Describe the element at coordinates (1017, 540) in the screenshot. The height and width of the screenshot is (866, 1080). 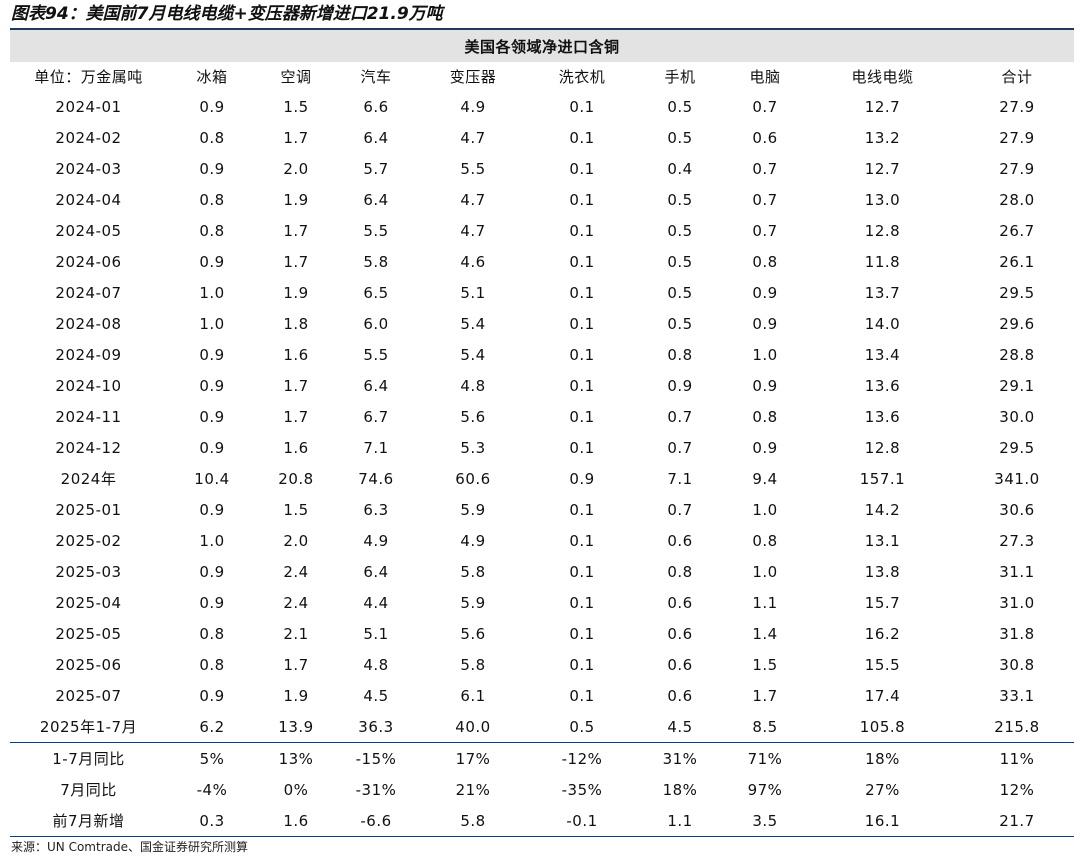
I see `table-cell: 27.3` at that location.